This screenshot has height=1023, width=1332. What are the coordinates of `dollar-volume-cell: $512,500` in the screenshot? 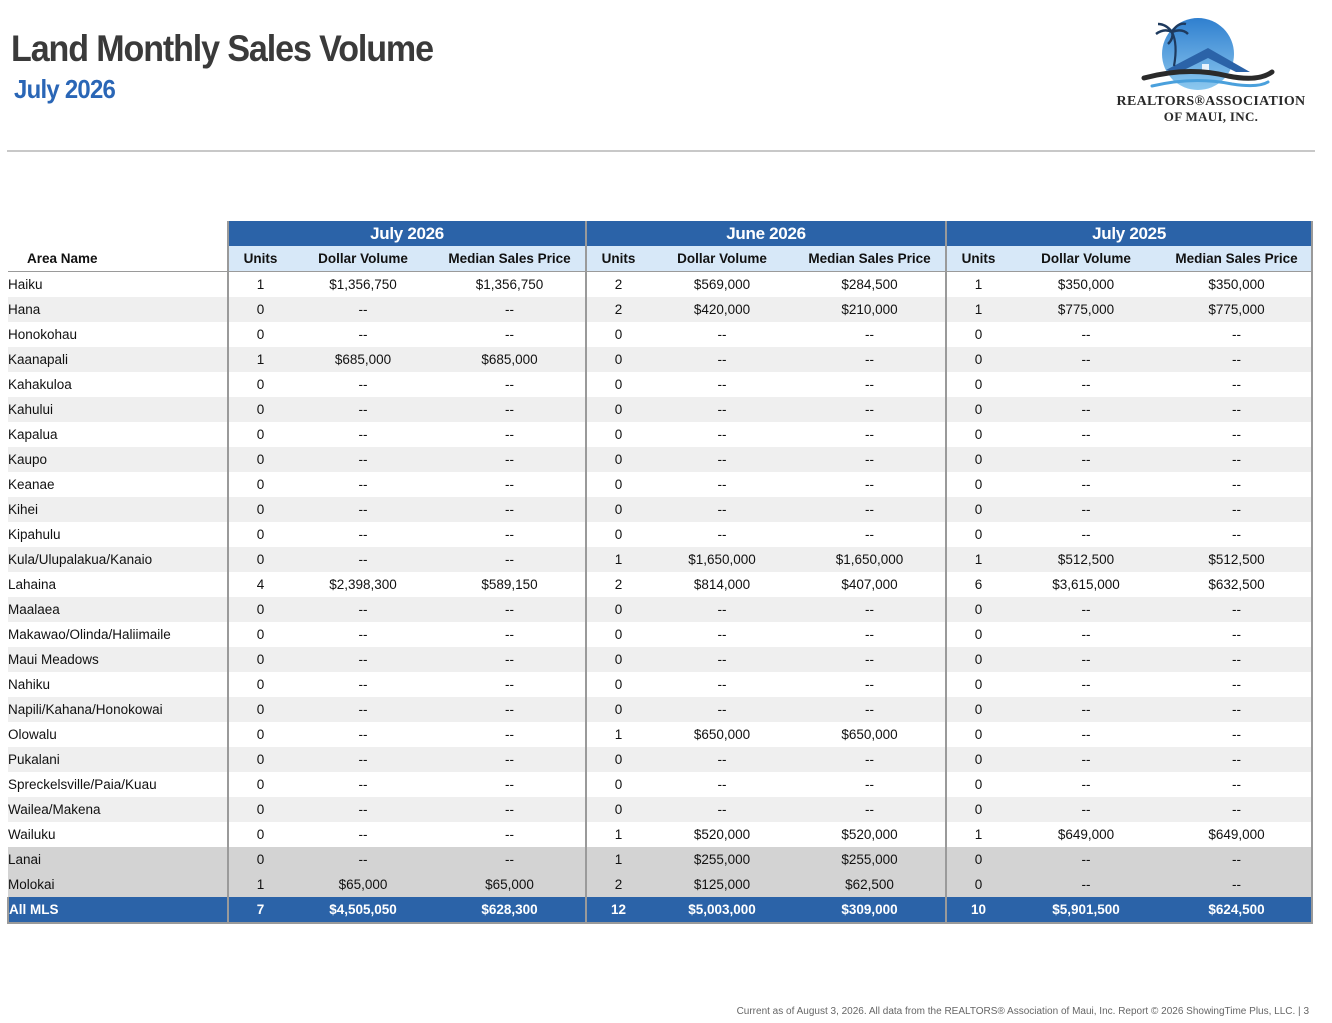 It's located at (1086, 559).